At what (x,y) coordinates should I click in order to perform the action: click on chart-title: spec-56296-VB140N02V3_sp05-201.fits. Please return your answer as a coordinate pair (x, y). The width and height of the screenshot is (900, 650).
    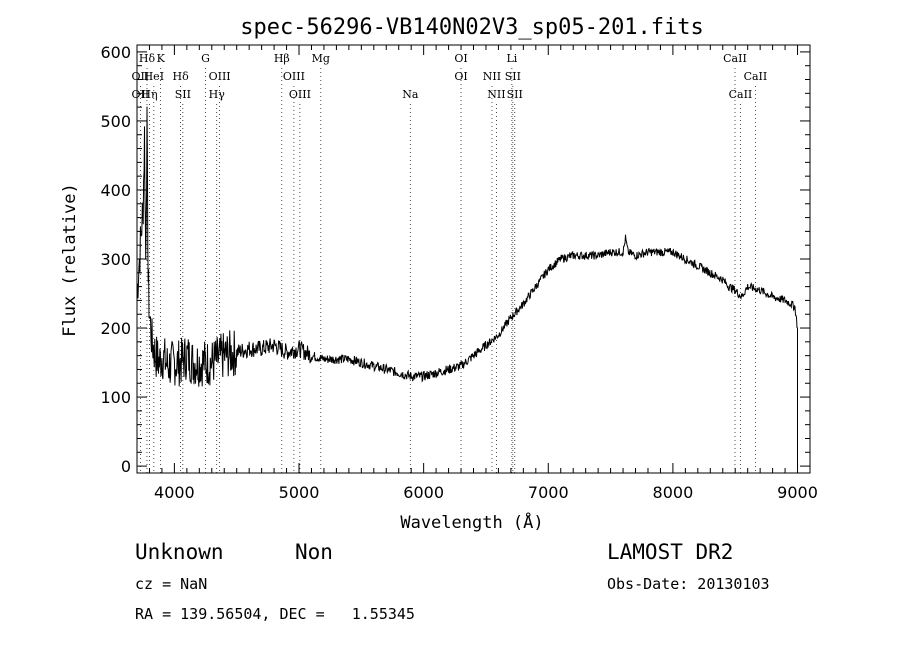
    Looking at the image, I should click on (472, 27).